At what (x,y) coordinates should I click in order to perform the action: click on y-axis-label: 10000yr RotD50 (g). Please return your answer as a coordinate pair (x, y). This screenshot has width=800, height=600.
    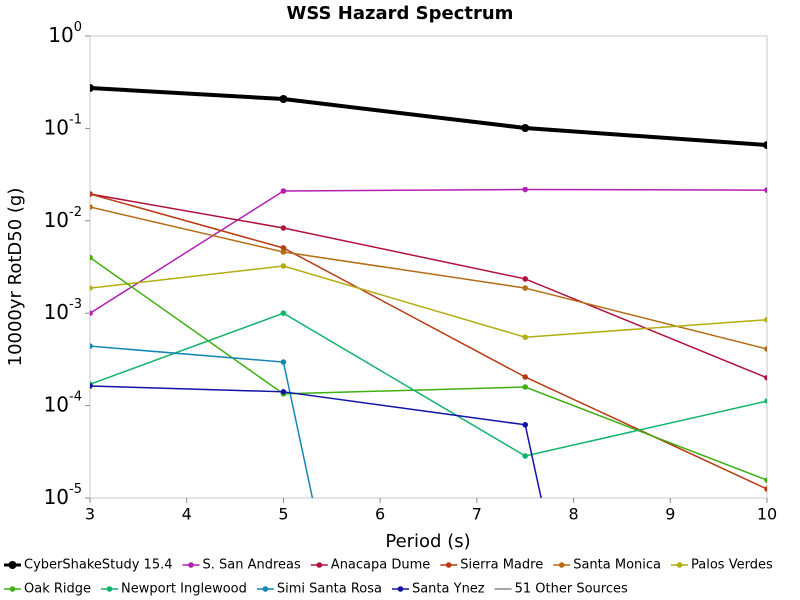
    Looking at the image, I should click on (15, 277).